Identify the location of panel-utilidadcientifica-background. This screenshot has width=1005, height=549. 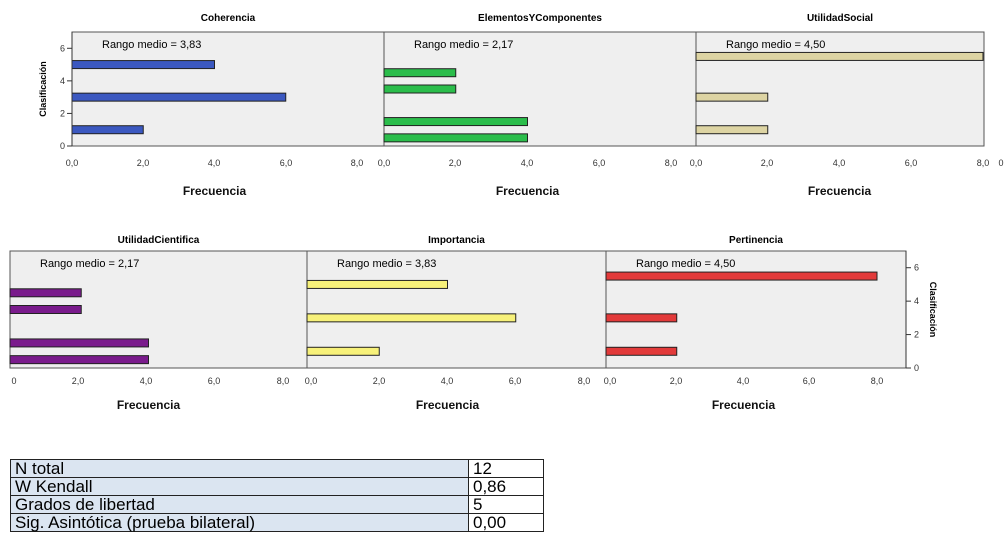
(158, 309).